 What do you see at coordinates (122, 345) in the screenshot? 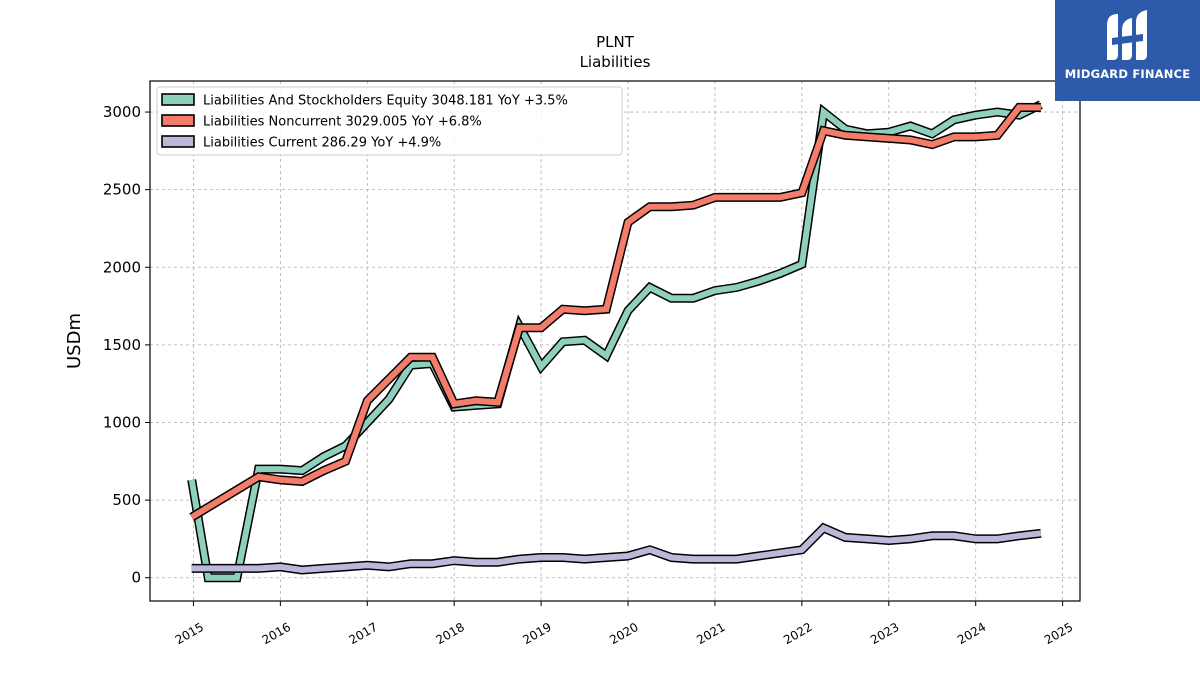
I see `y-tick-label: 1500` at bounding box center [122, 345].